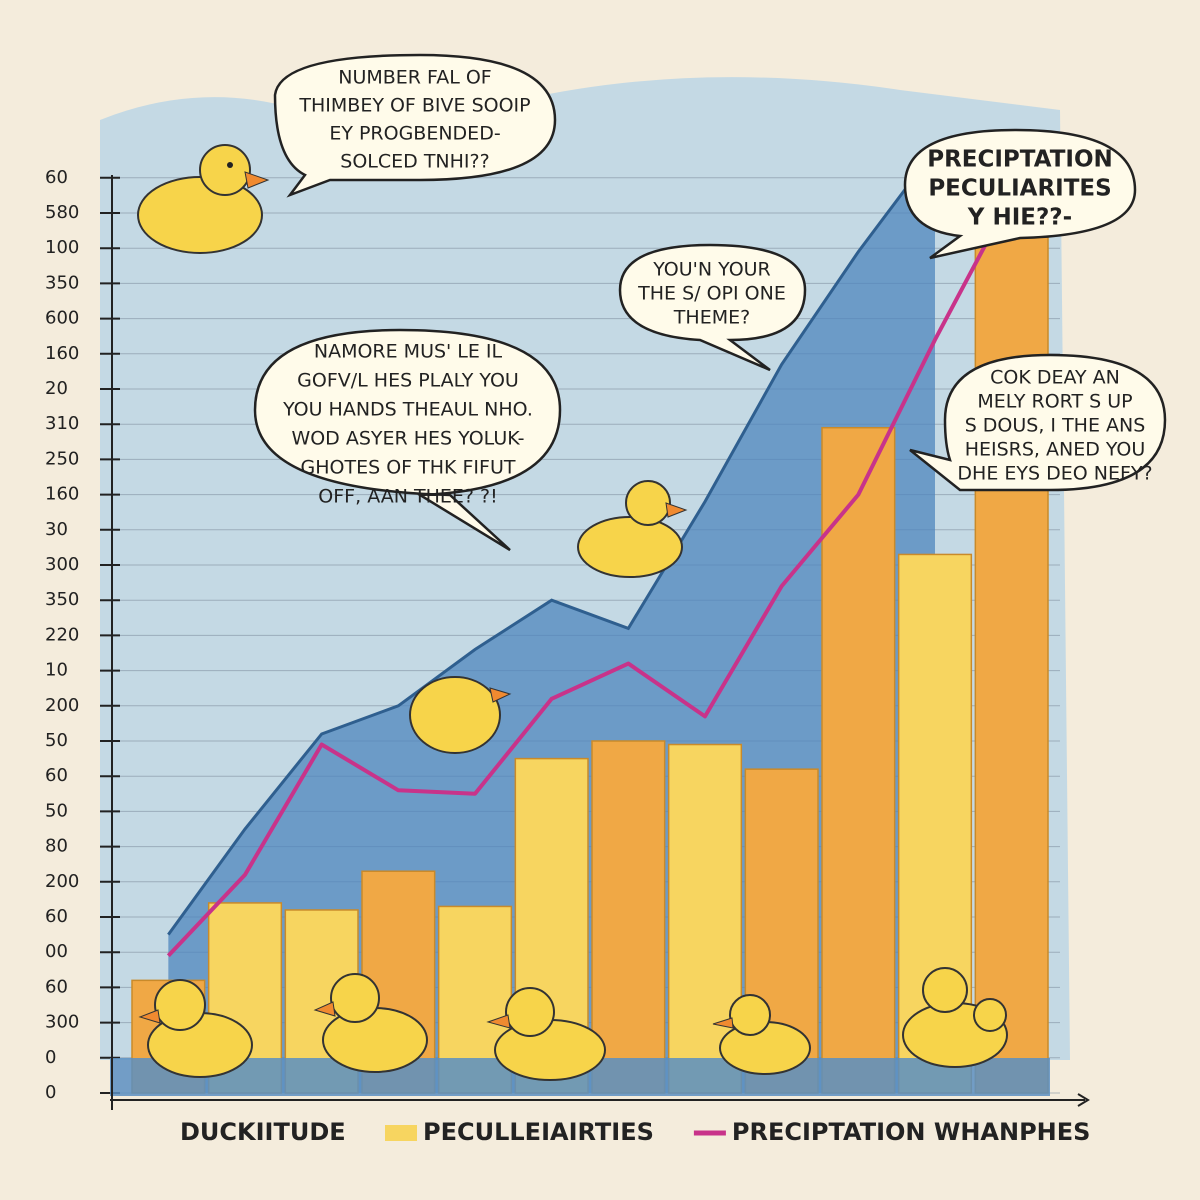  Describe the element at coordinates (401, 1133) in the screenshot. I see `legend-swatch` at that location.